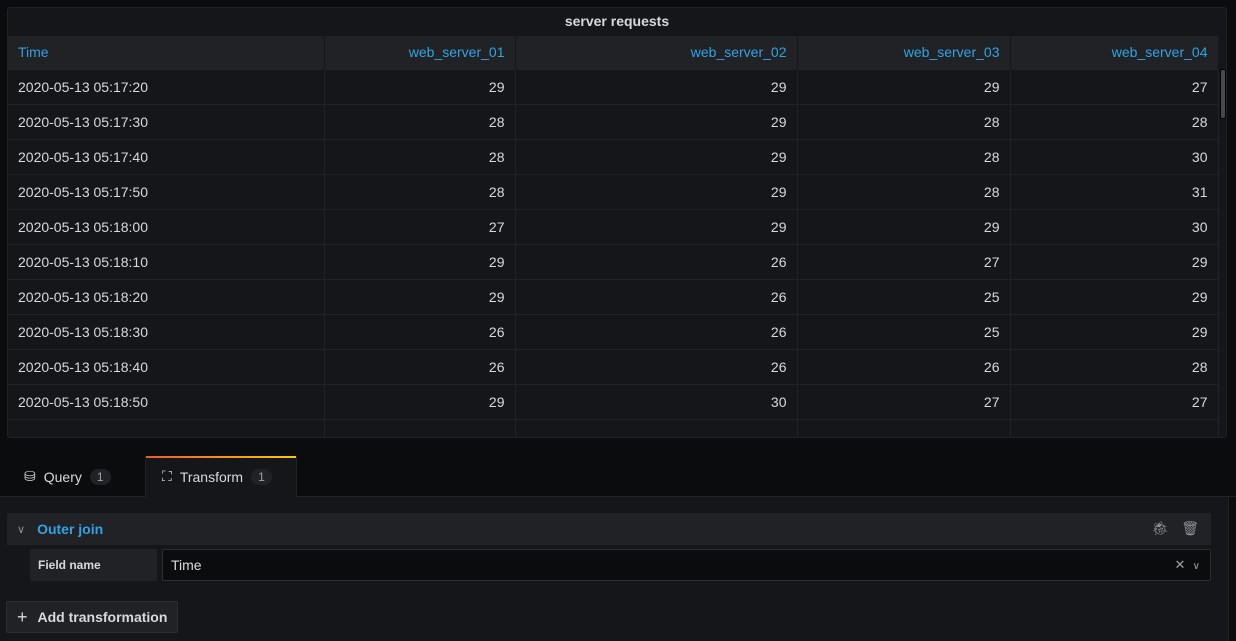  Describe the element at coordinates (609, 529) in the screenshot. I see `transformation-header: ∨ Outer join 🐞︎ 🗑︎` at that location.